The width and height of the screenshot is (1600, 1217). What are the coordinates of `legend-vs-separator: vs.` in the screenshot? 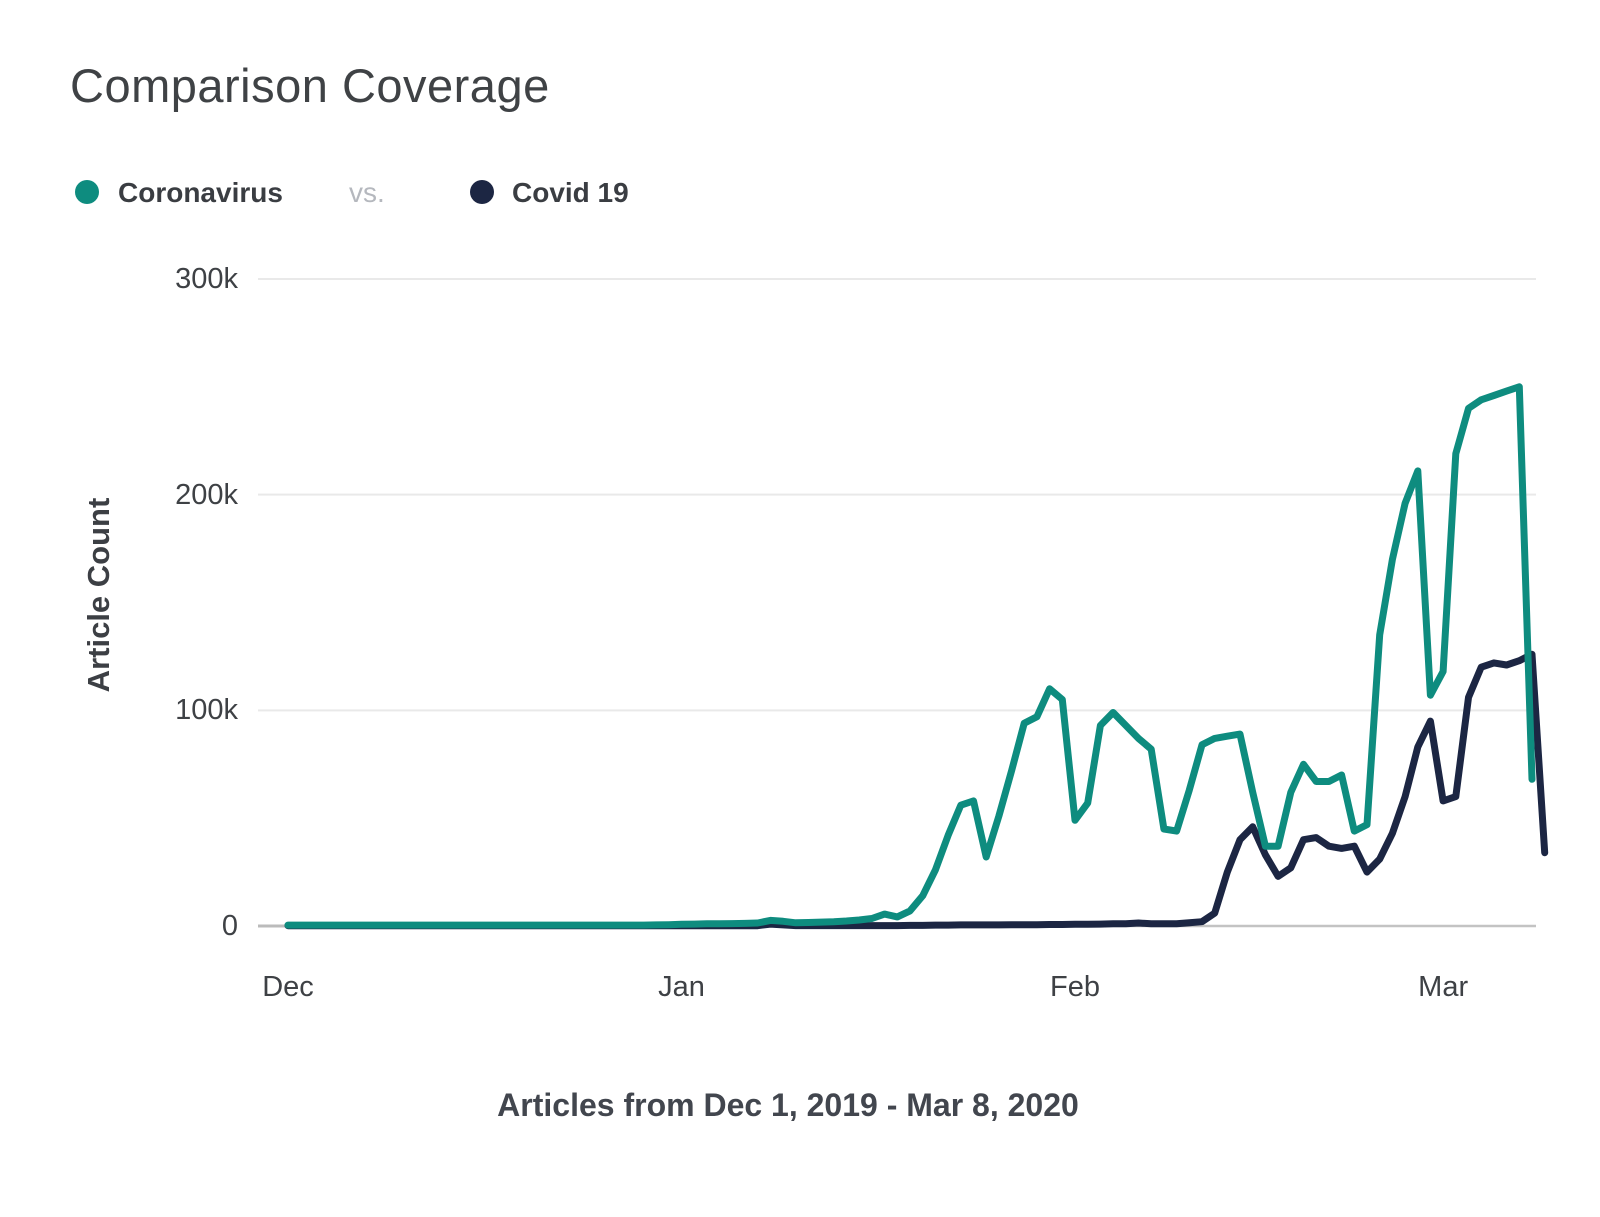 It's located at (367, 192).